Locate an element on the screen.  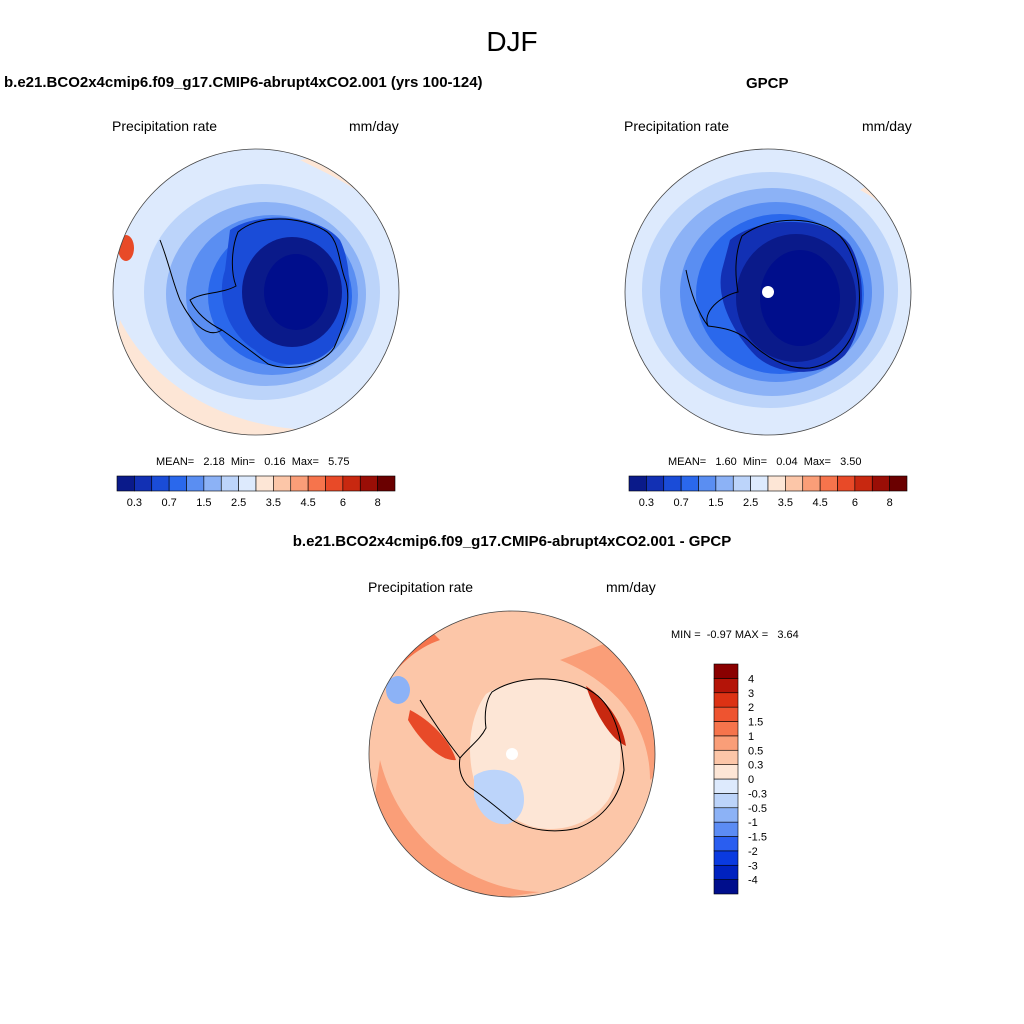
diff-map-border is located at coordinates (512, 754).